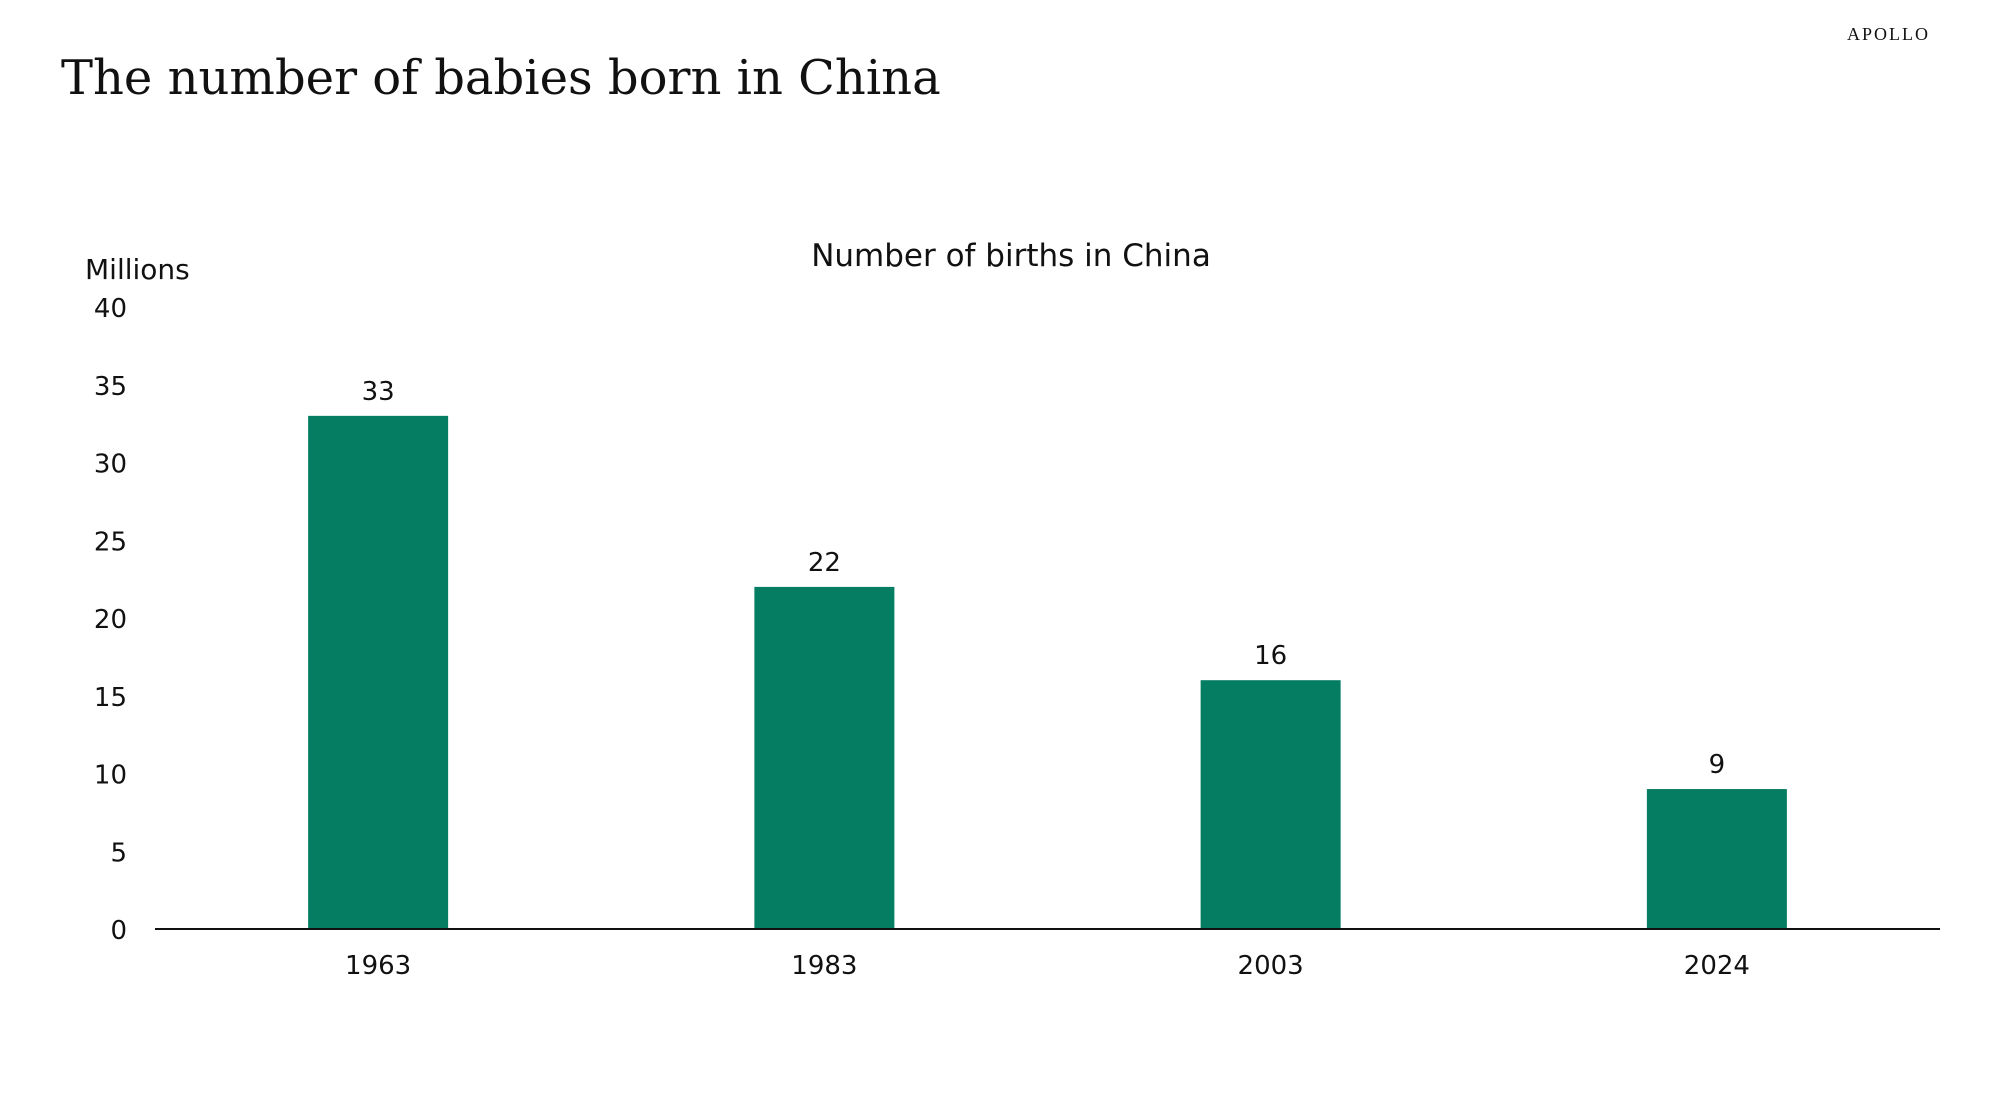 This screenshot has height=1102, width=2000. I want to click on bar-1983, so click(824, 757).